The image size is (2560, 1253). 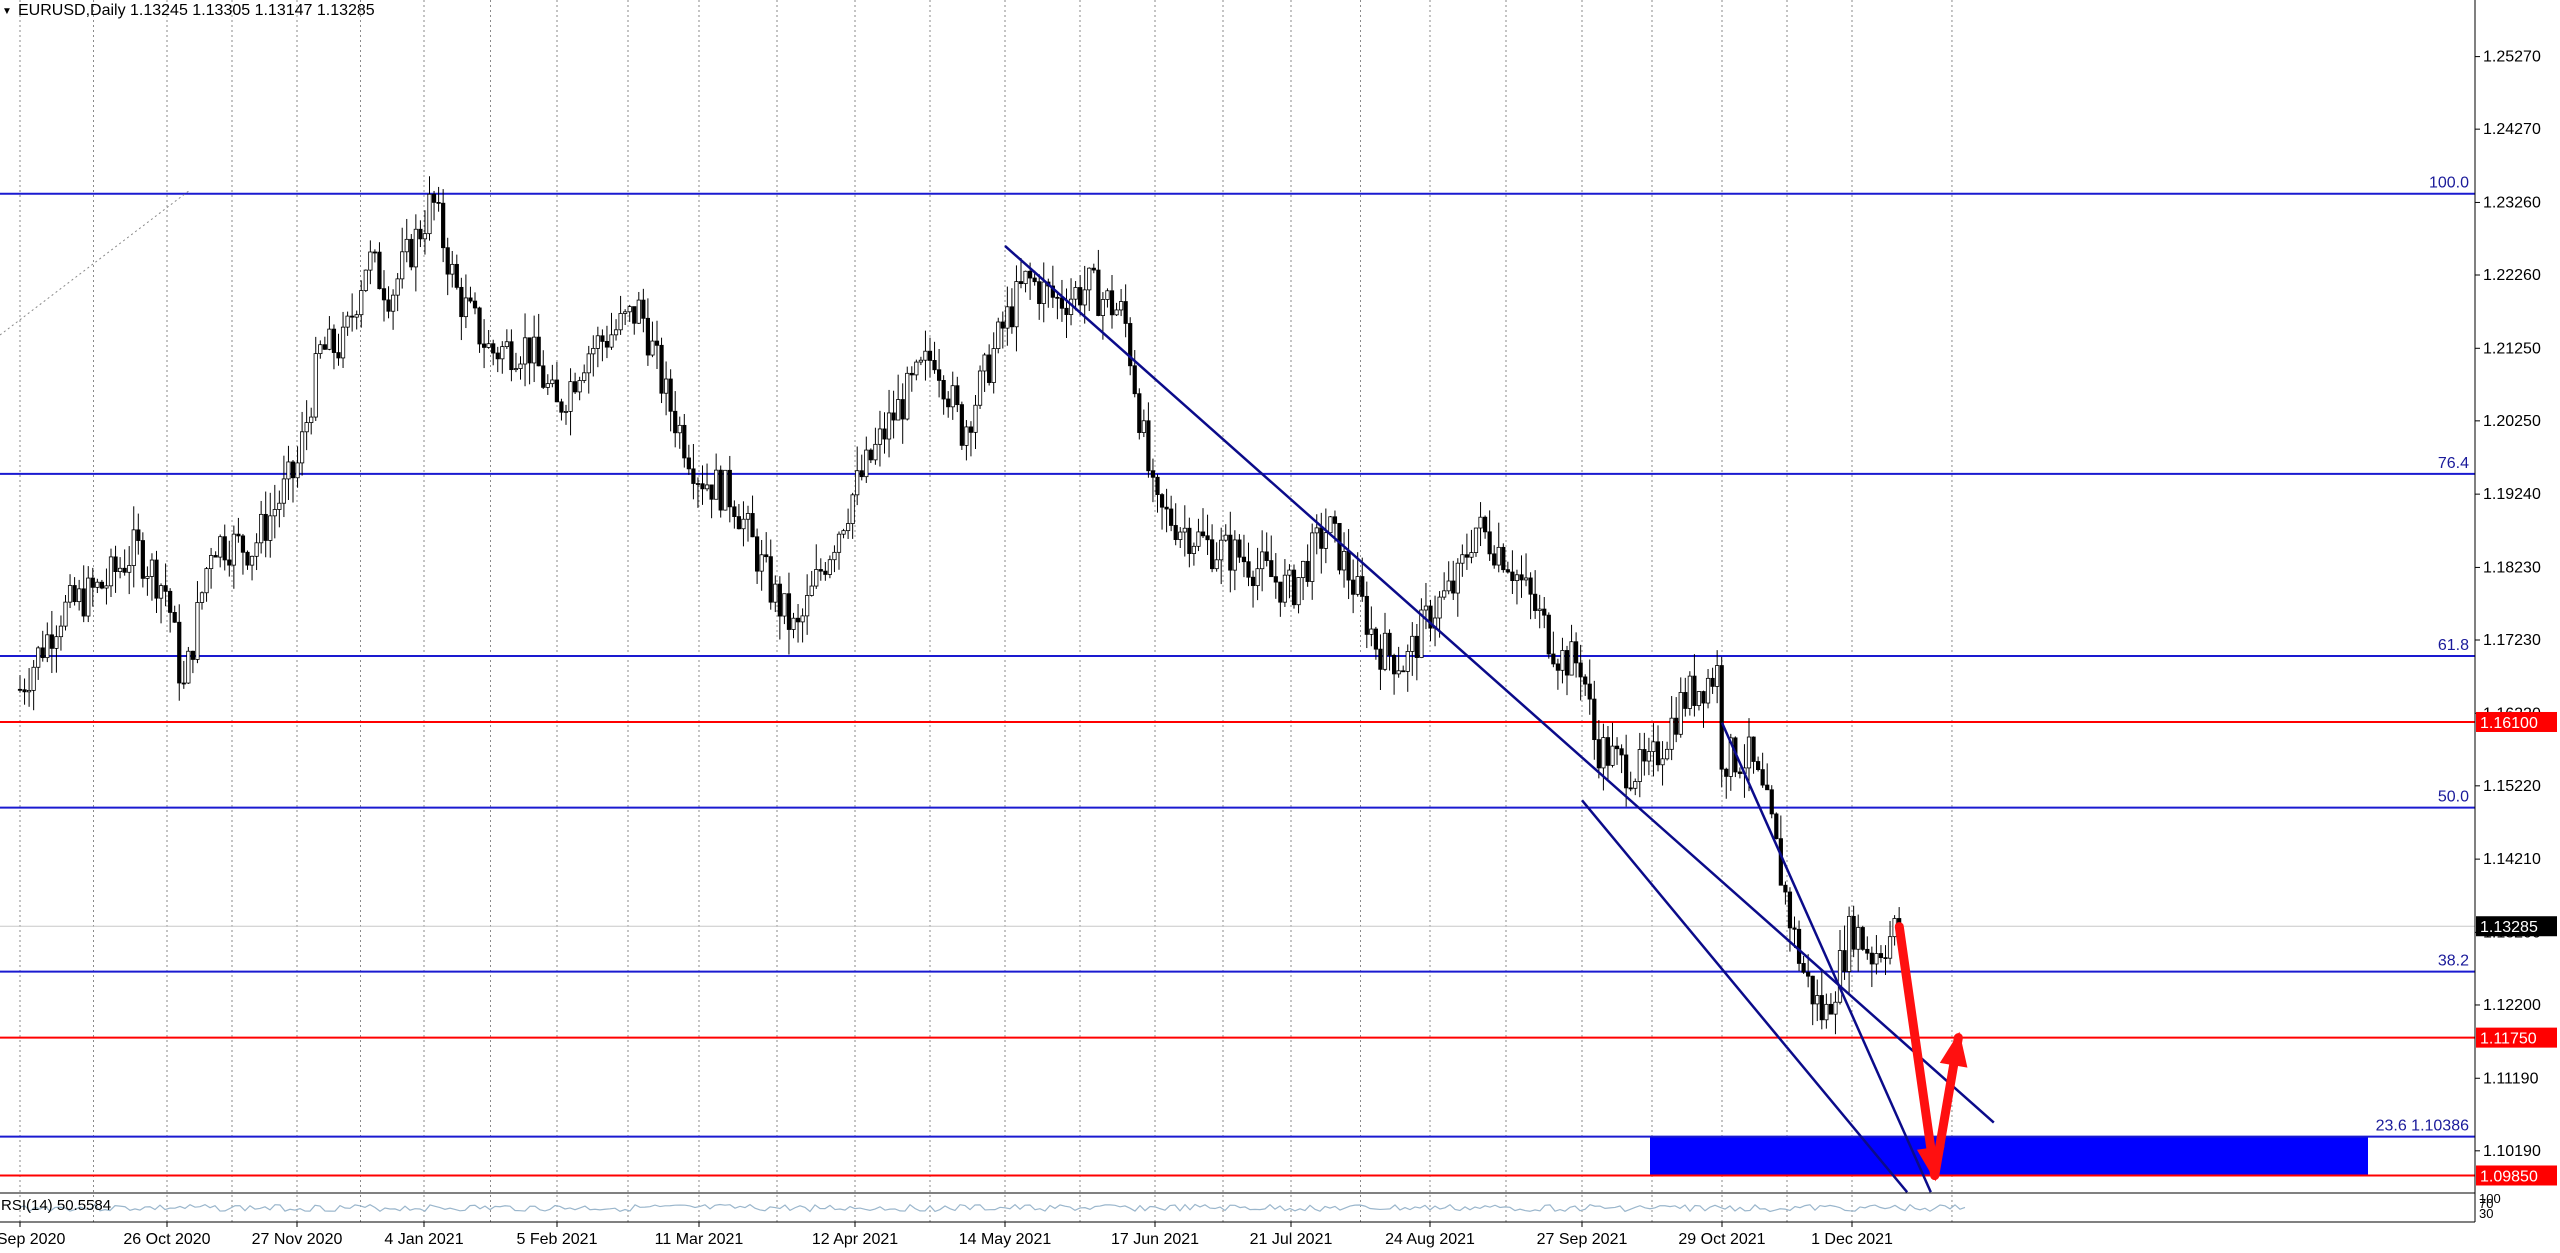 I want to click on support-zone-layer, so click(x=2009, y=1156).